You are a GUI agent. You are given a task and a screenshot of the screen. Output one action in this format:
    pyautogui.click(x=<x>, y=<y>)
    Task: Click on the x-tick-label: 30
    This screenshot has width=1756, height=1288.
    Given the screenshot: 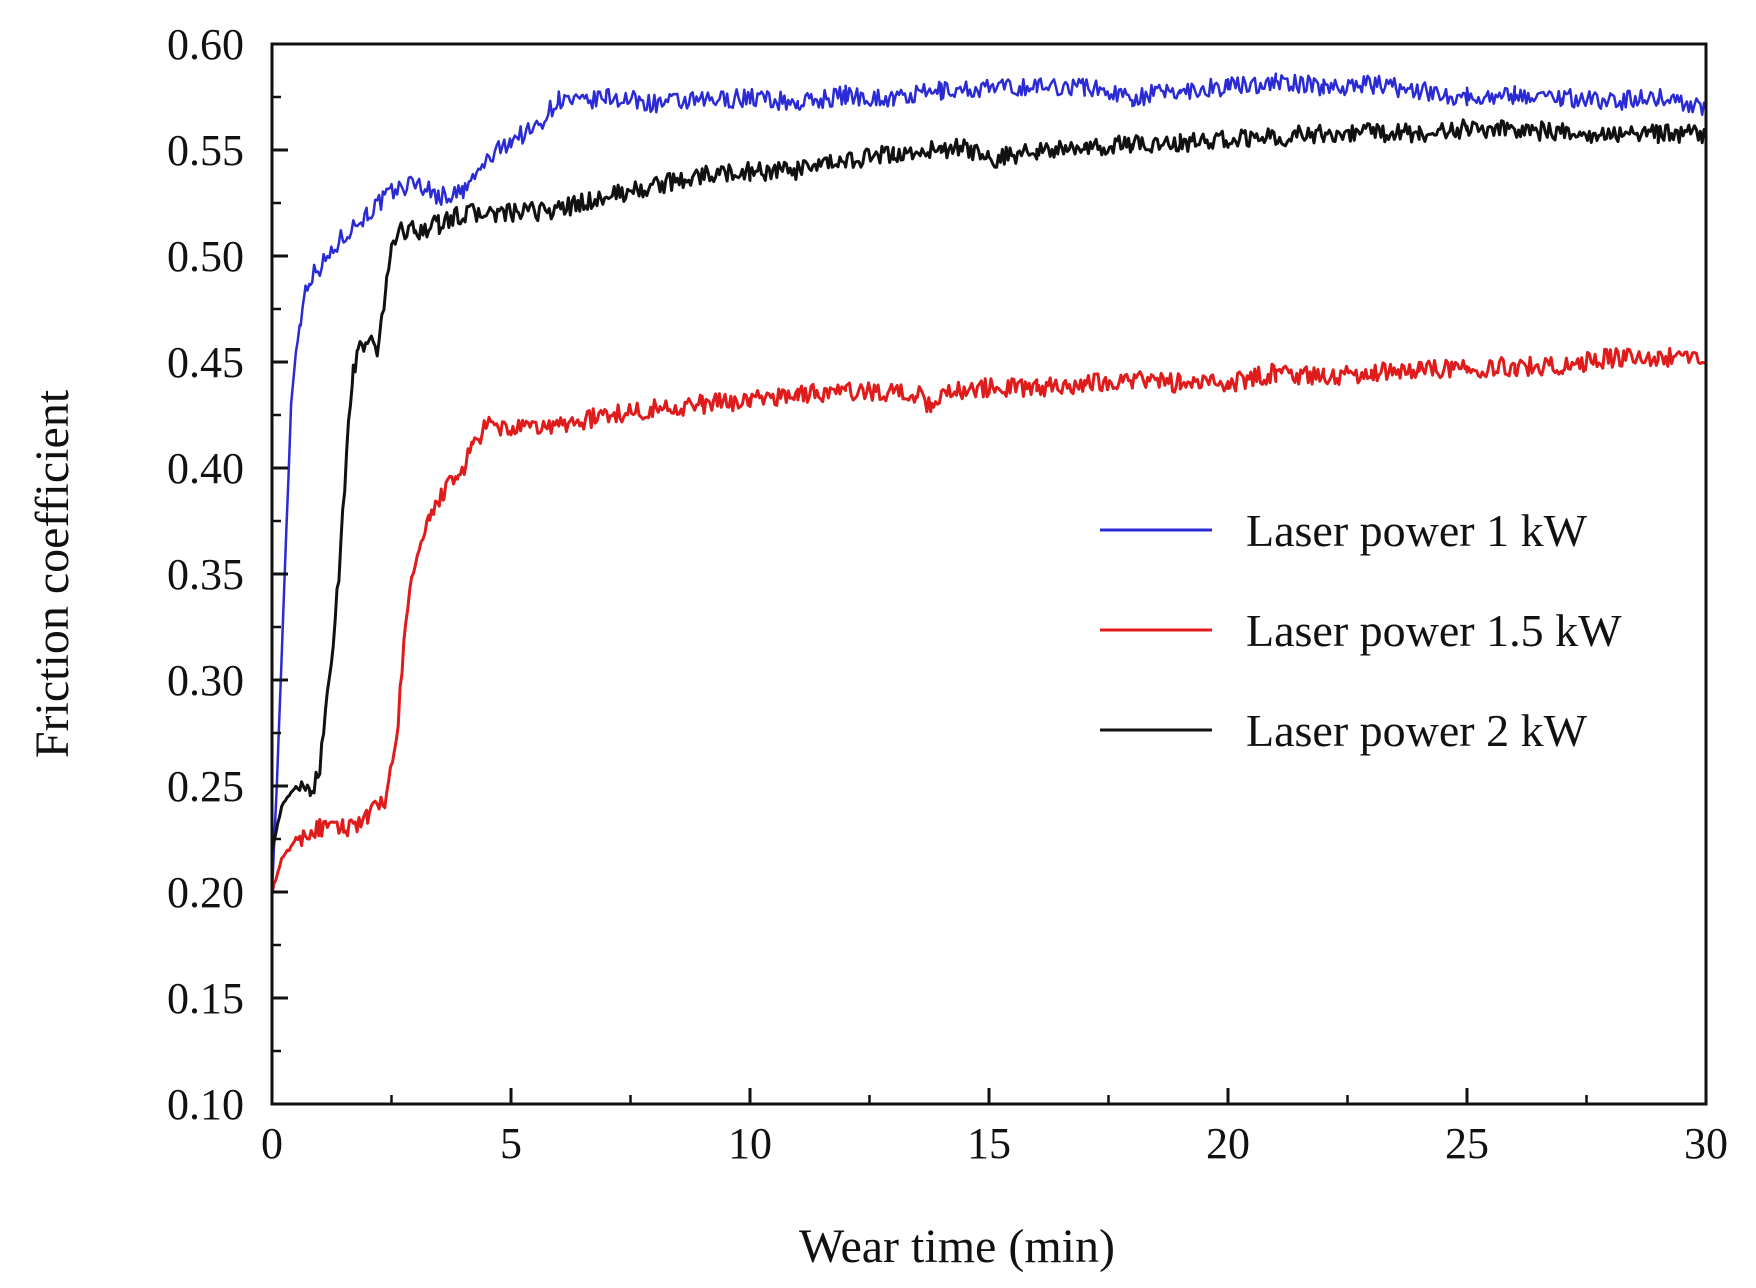 What is the action you would take?
    pyautogui.click(x=1706, y=1143)
    